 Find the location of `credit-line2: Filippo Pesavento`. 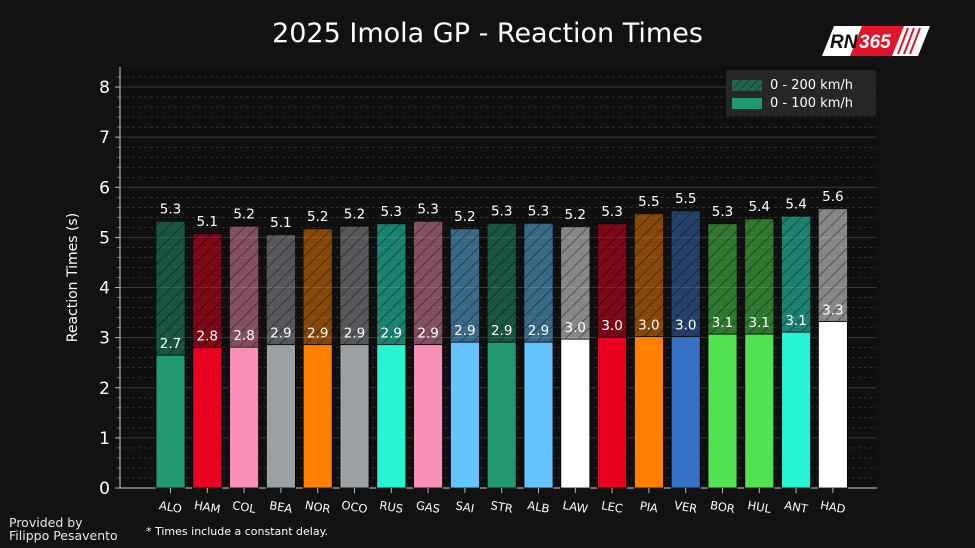

credit-line2: Filippo Pesavento is located at coordinates (63, 535).